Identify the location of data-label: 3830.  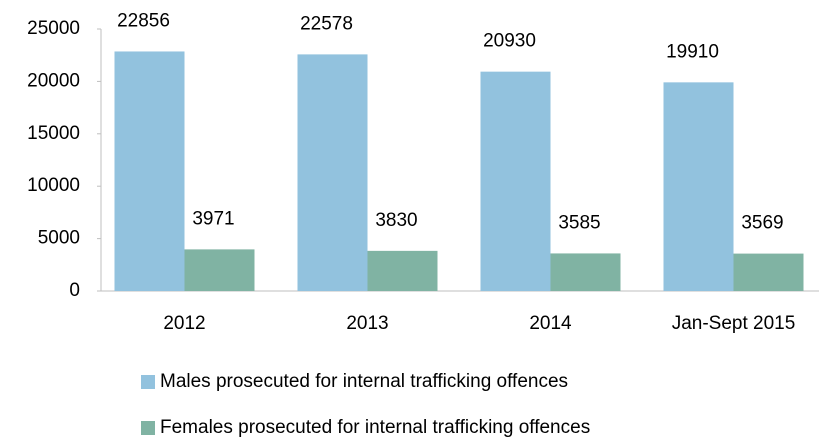
(396, 220).